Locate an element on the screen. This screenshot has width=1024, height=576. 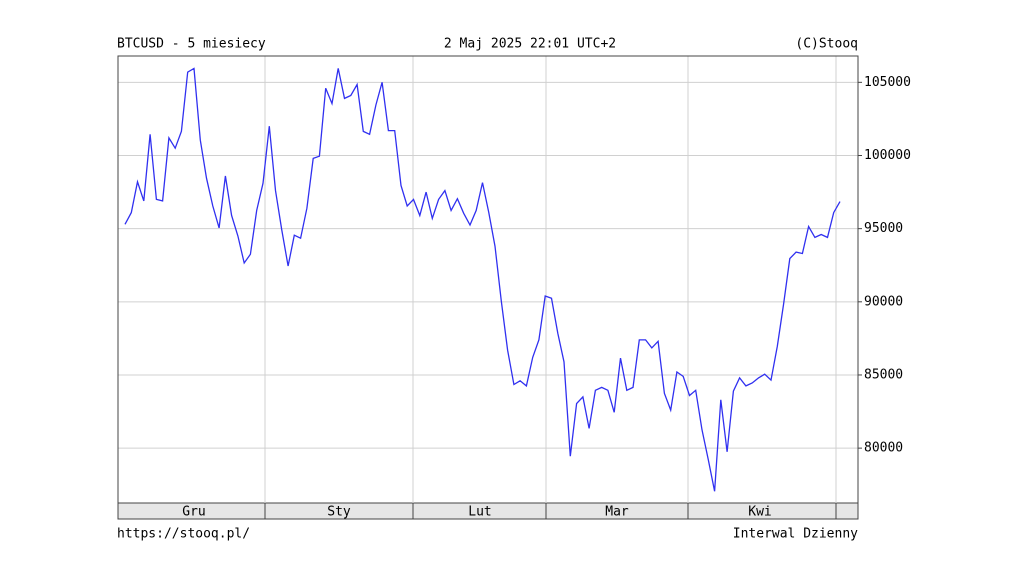
chart-subtitle: 2 Maj 2025 22:01 UTC+2 is located at coordinates (530, 44).